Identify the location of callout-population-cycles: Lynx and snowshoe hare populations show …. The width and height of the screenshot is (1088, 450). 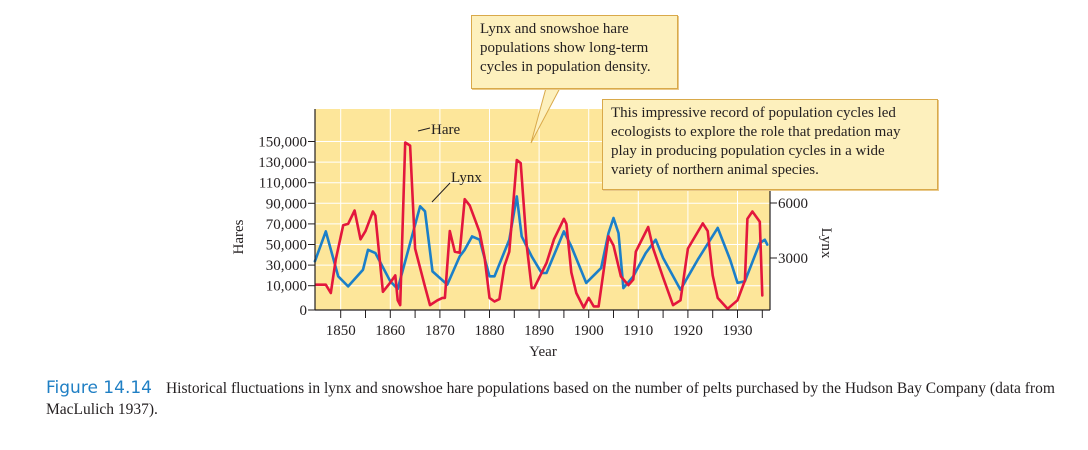
(574, 52).